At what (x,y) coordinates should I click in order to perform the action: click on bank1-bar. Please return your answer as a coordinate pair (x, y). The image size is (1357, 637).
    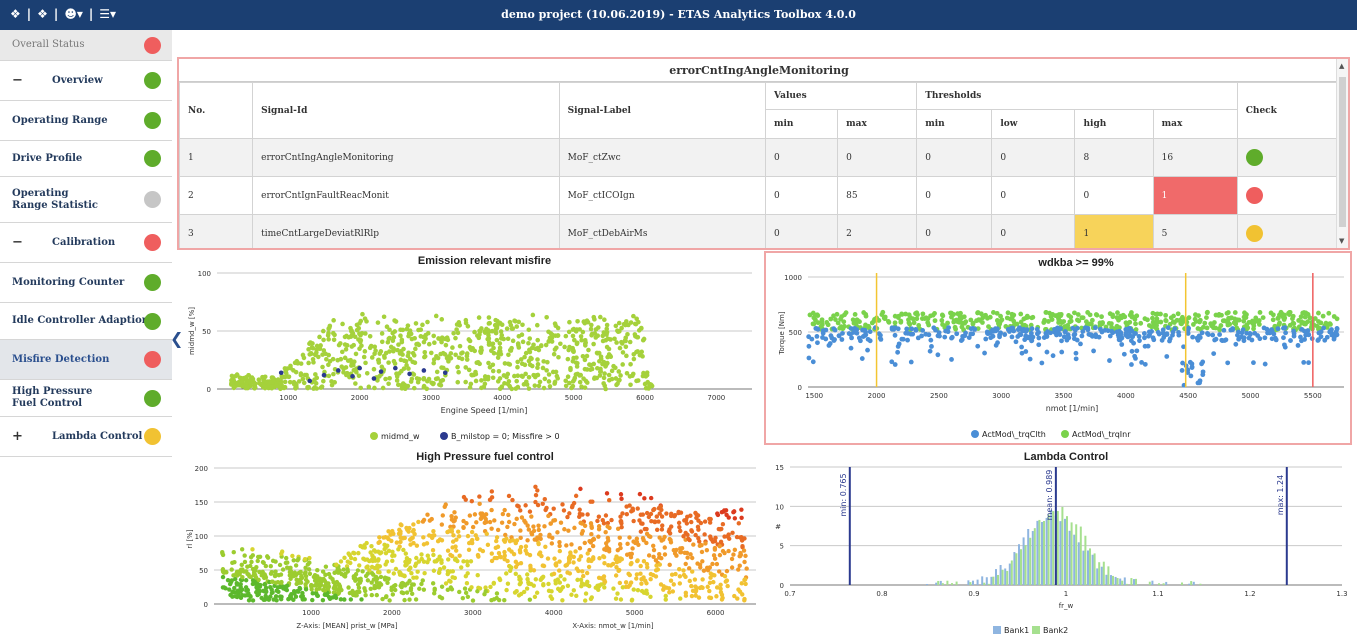
    Looking at the image, I should click on (1166, 583).